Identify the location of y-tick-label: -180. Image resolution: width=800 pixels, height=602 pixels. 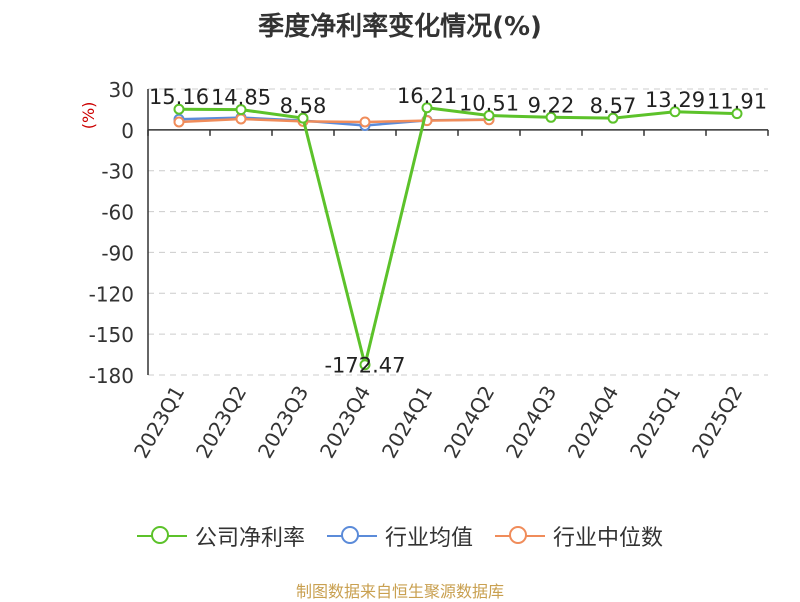
(111, 376).